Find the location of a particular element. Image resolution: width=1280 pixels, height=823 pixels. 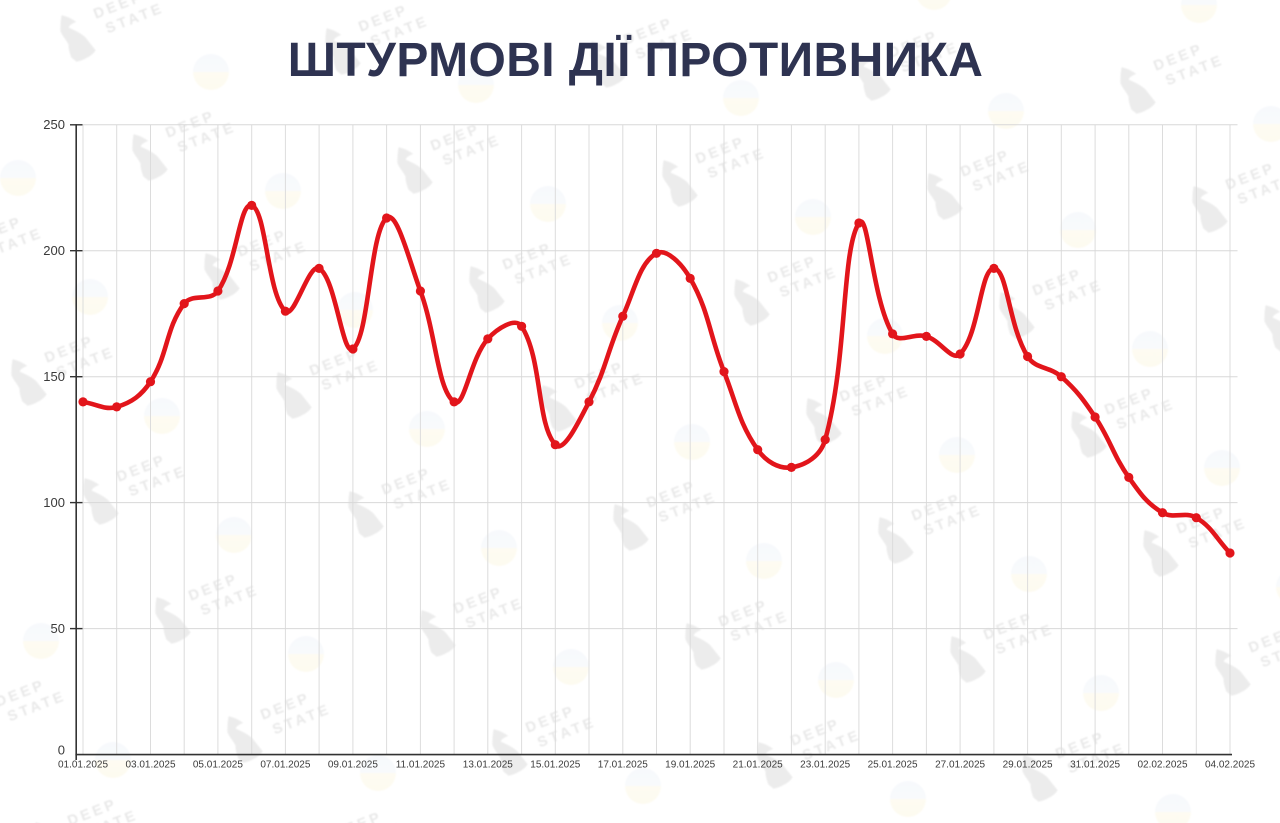

svg-text: 150 is located at coordinates (54, 376).